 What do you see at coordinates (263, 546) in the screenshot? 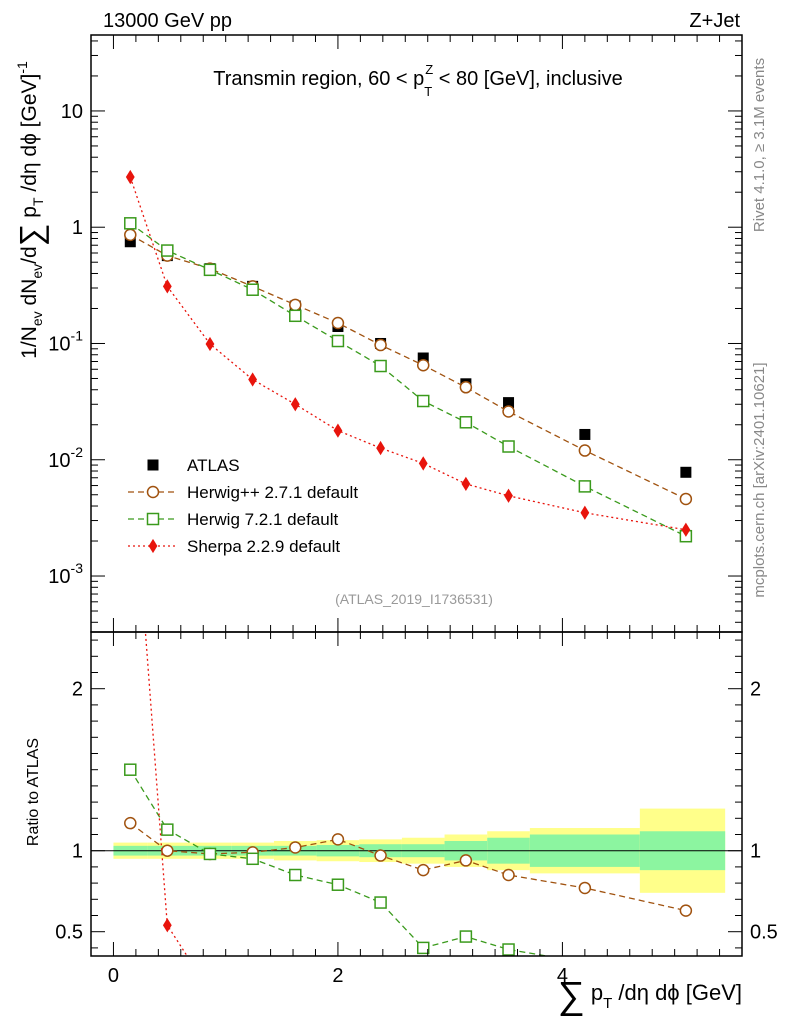
I see `legend-label: Sherpa 2.2.9 default` at bounding box center [263, 546].